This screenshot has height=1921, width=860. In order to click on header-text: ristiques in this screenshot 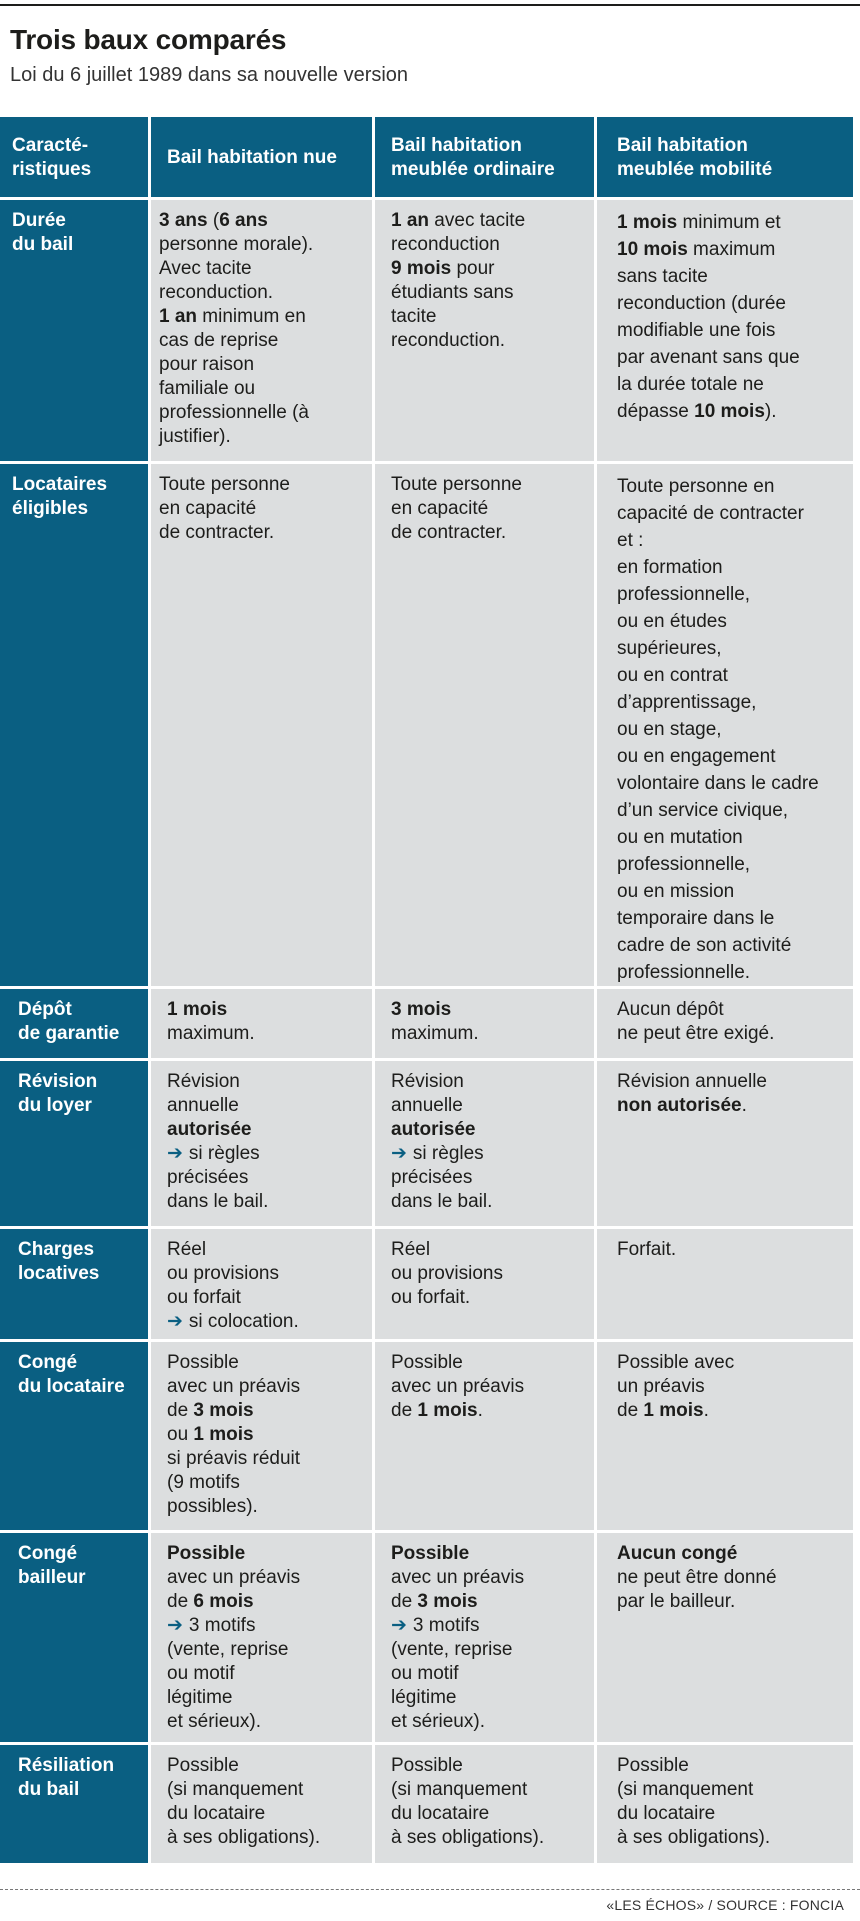, I will do `click(52, 169)`.